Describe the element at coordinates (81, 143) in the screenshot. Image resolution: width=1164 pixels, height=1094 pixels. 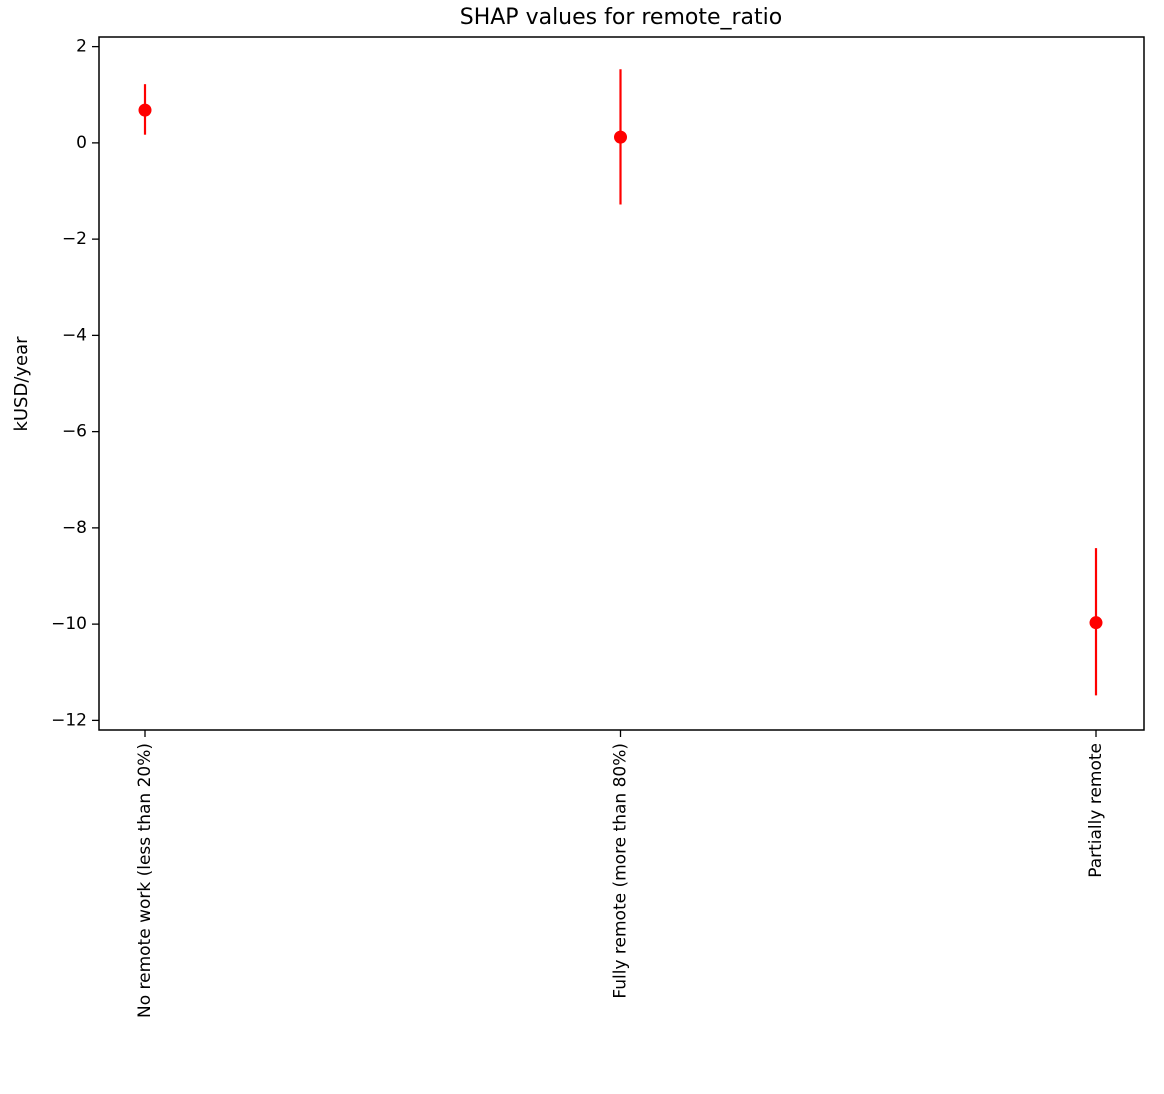
I see `y-tick-label: 0` at that location.